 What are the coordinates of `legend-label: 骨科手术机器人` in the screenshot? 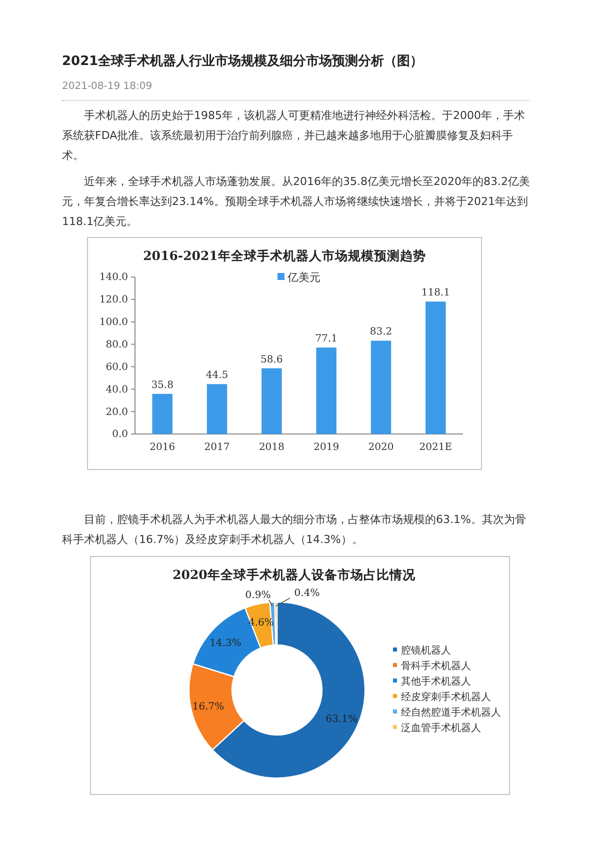 It's located at (436, 666).